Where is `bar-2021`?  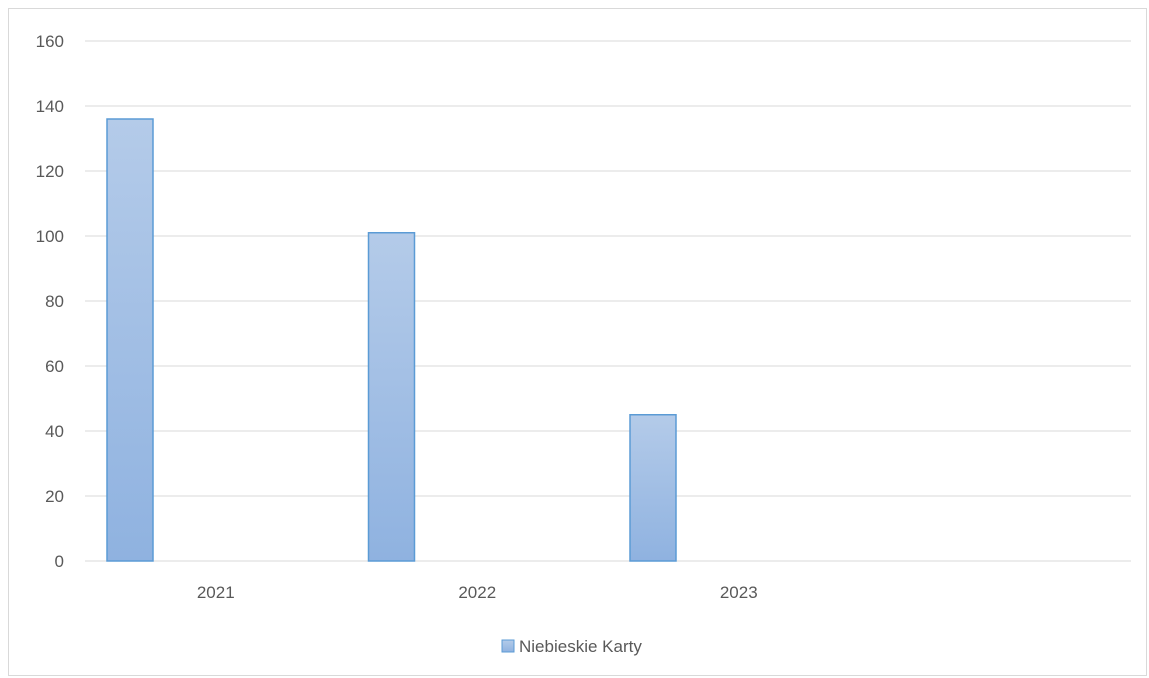
bar-2021 is located at coordinates (130, 340).